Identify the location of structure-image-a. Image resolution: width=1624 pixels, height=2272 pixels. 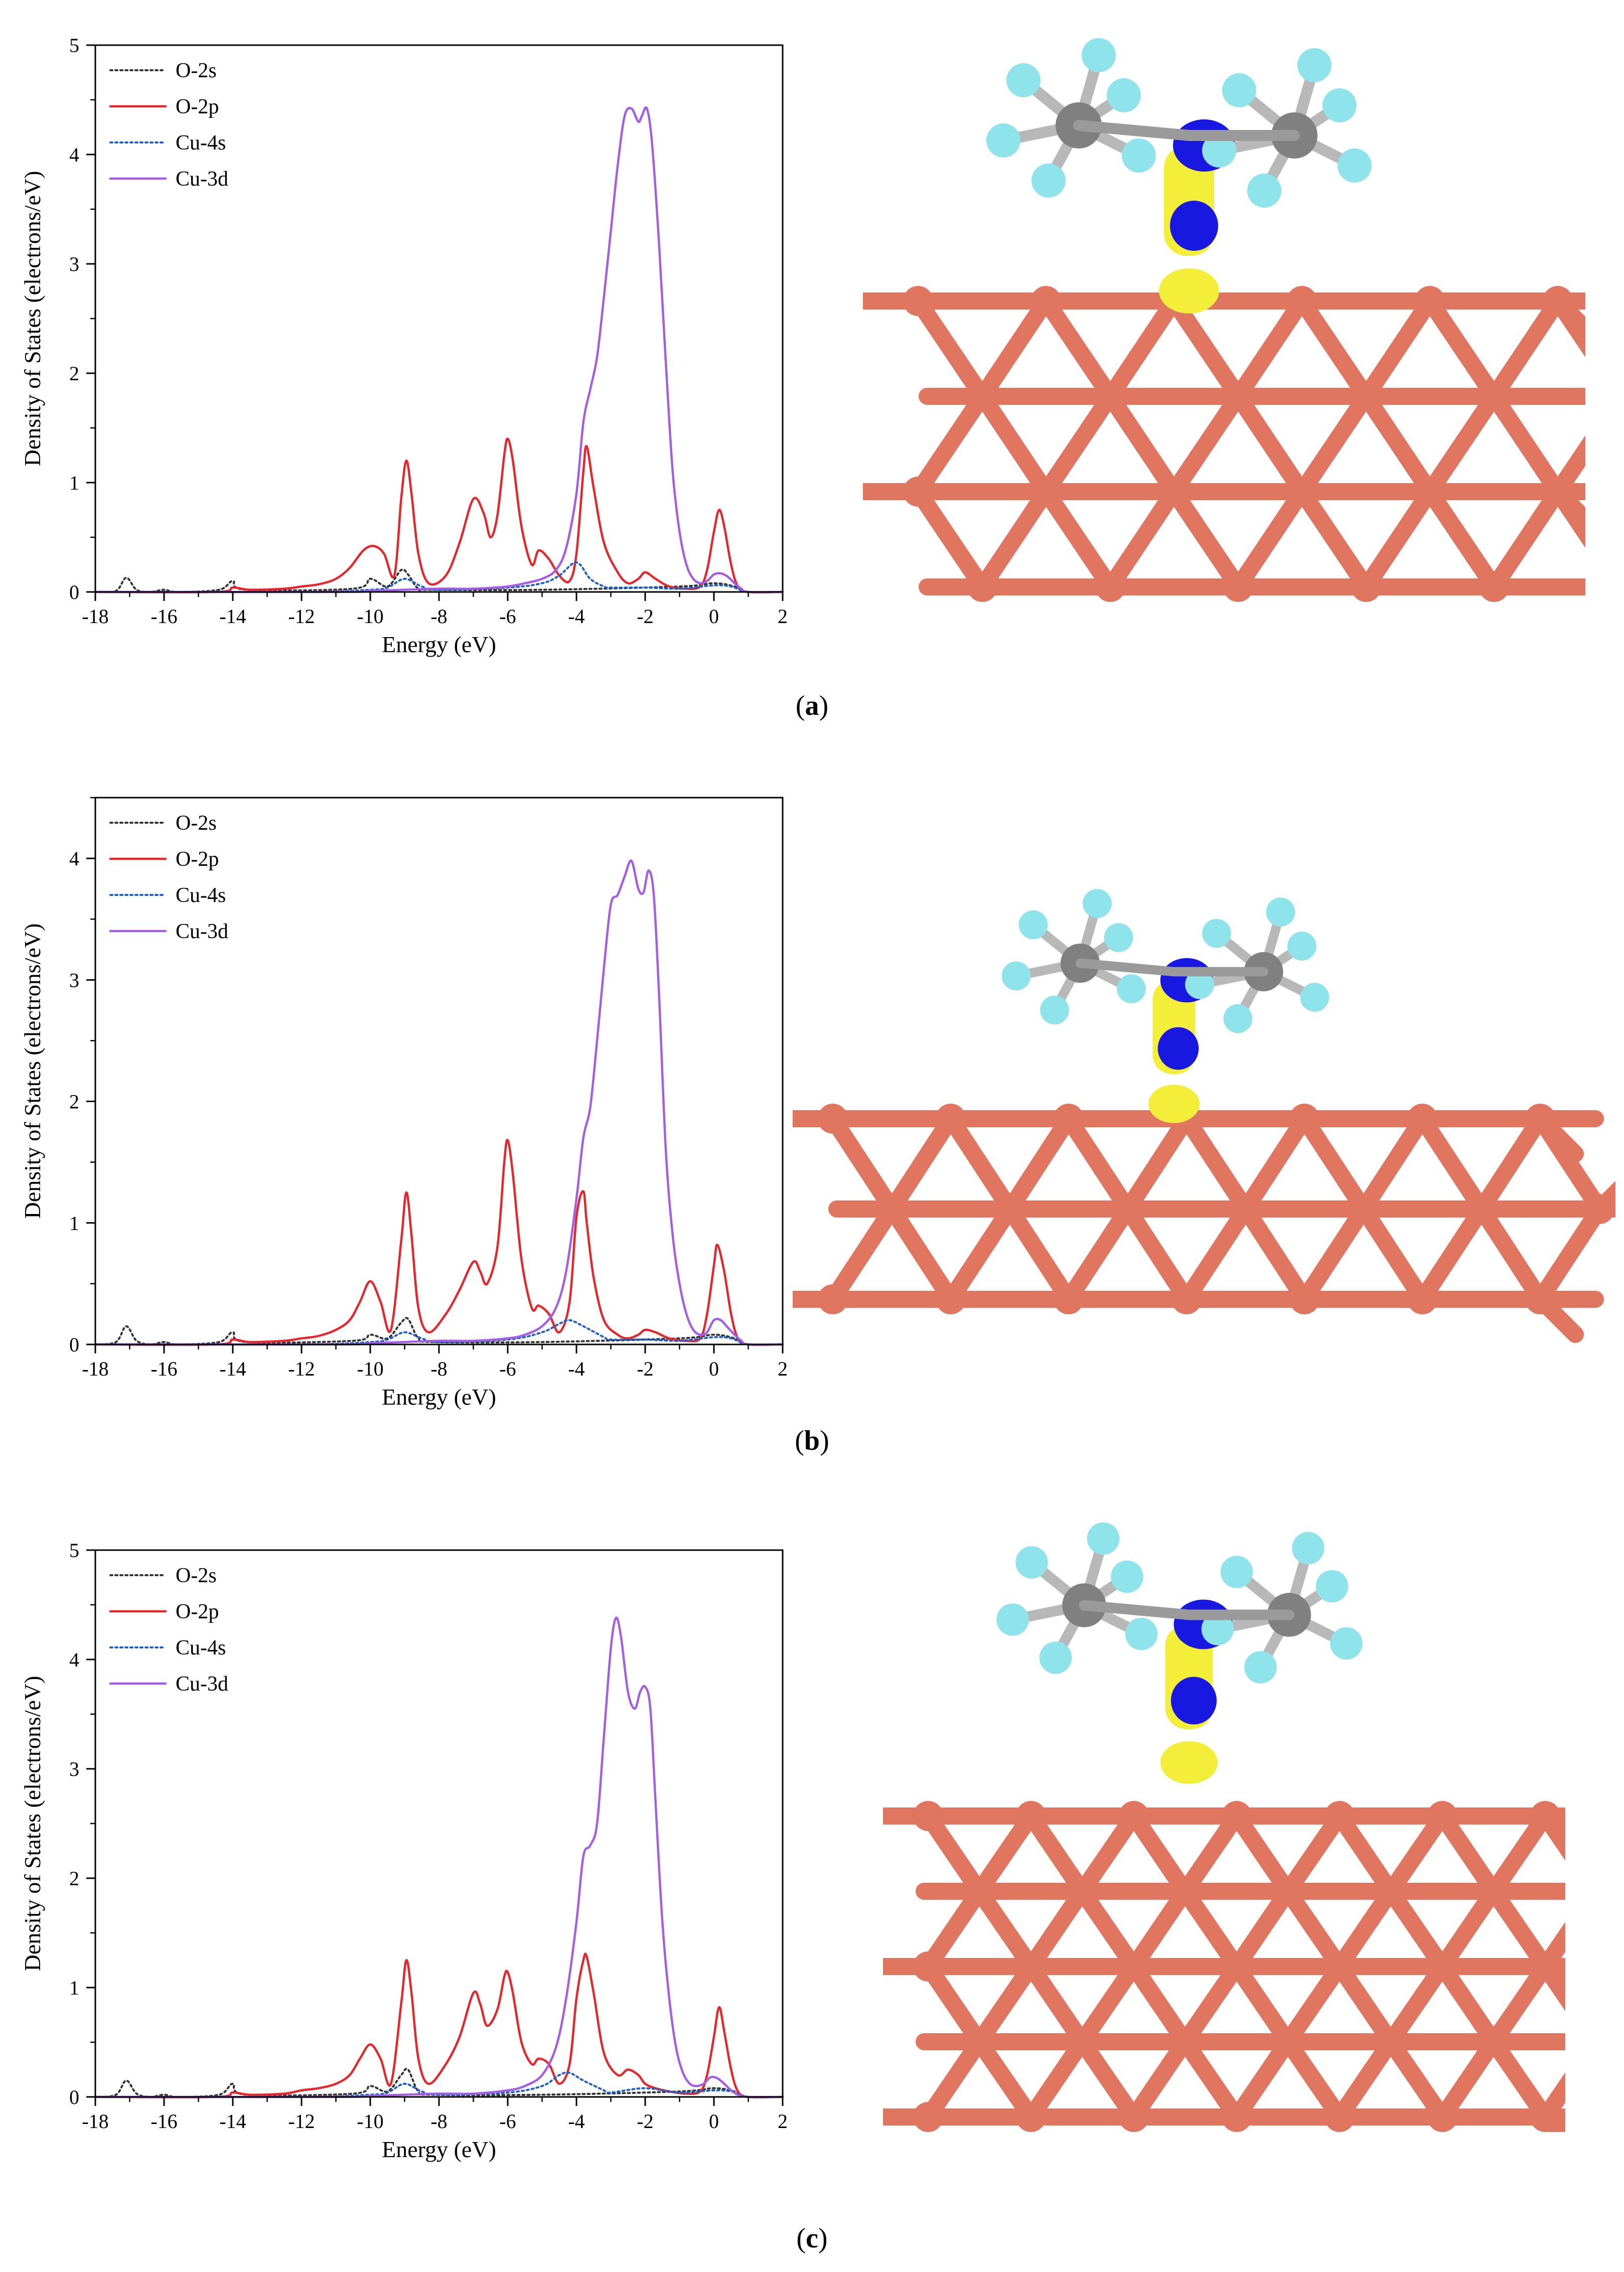
(1224, 320).